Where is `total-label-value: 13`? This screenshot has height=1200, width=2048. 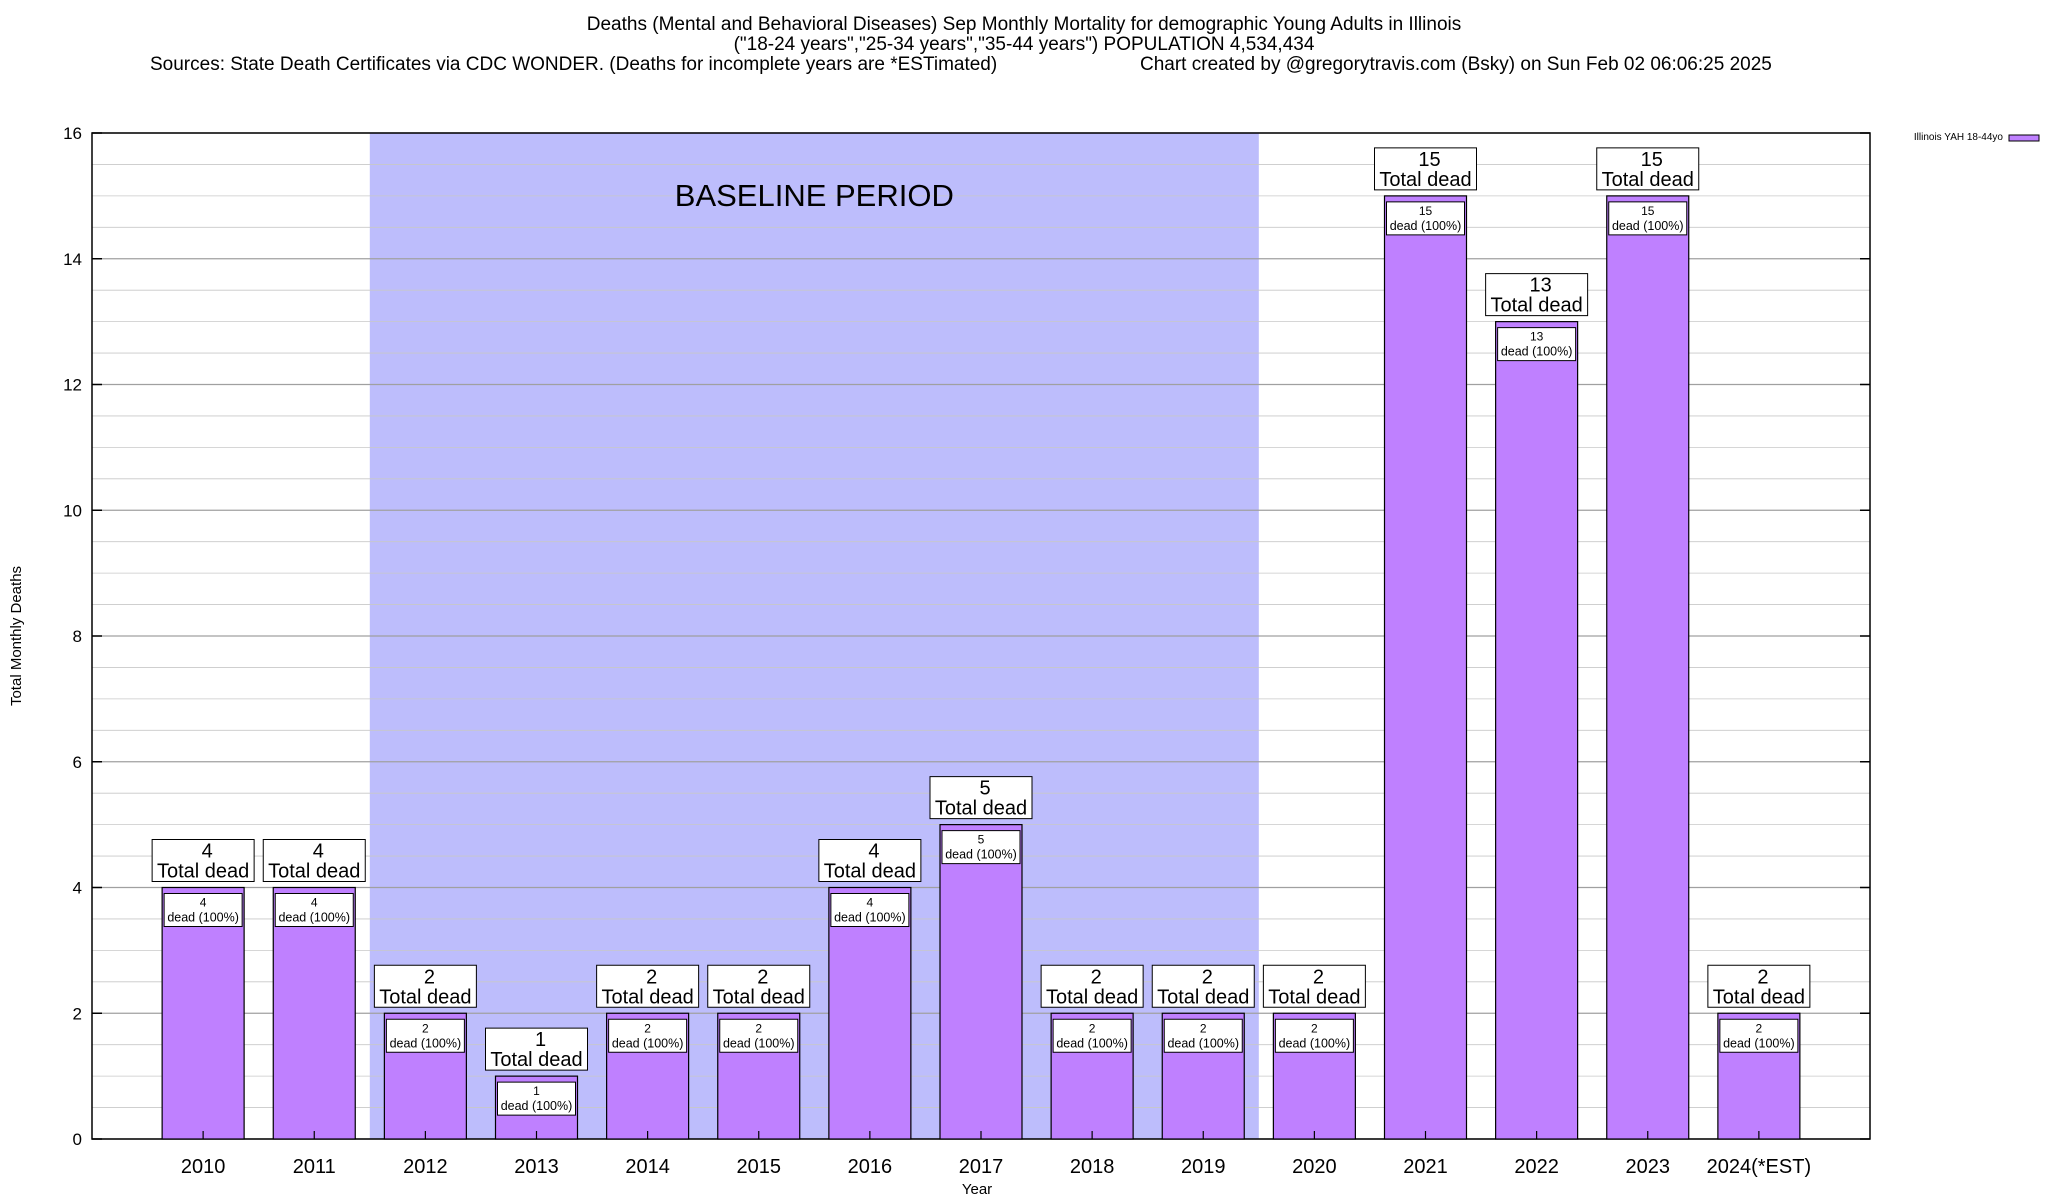
total-label-value: 13 is located at coordinates (1541, 286).